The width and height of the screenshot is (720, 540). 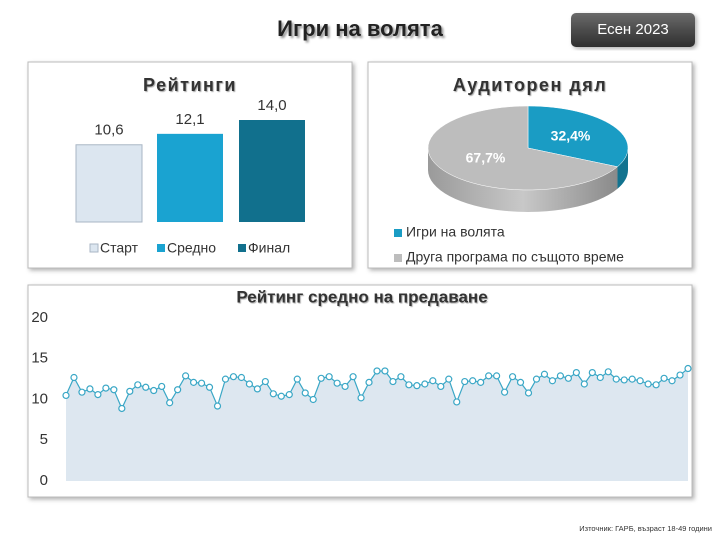 I want to click on panel-title: Аудиторен дял, so click(x=530, y=85).